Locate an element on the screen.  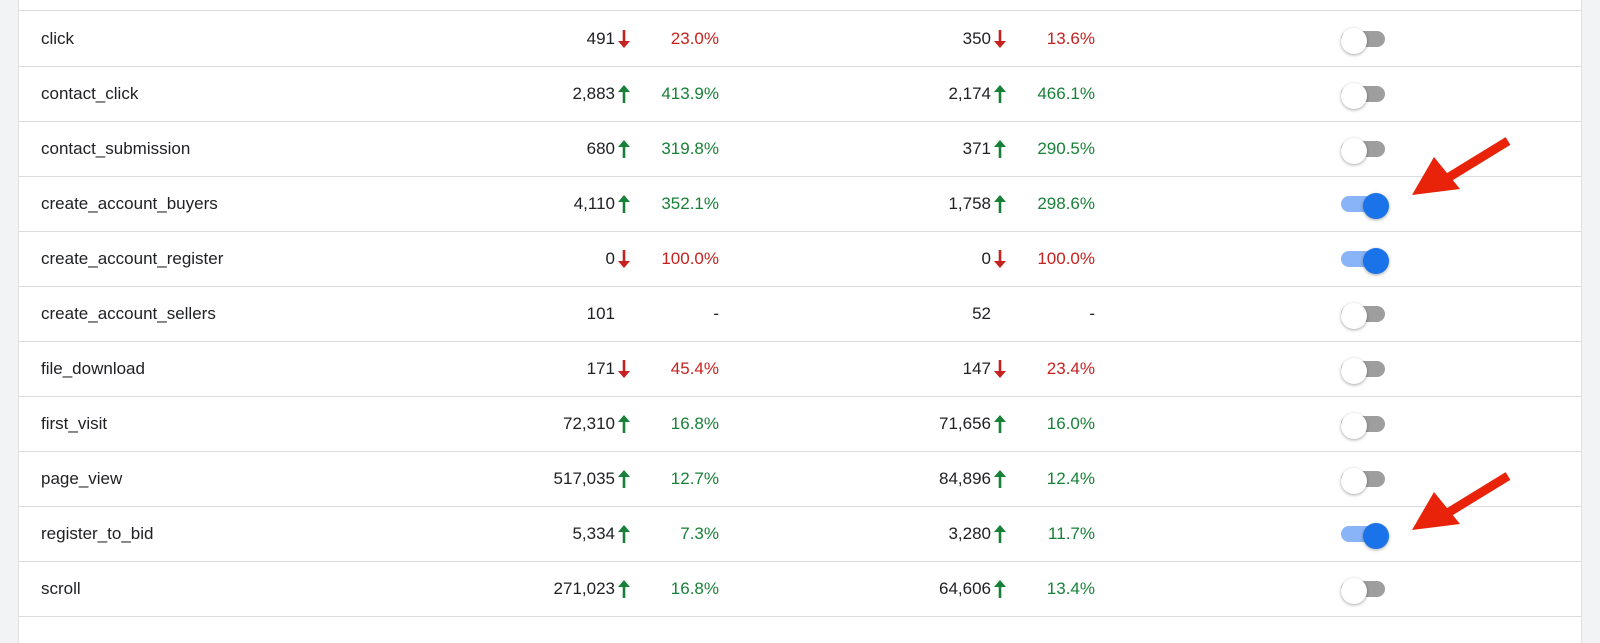
table-row: click 491 23.0% 350 13.6% is located at coordinates (800, 39).